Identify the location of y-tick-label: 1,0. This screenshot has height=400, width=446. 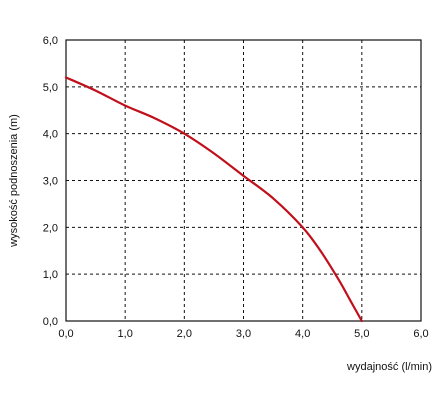
(50, 275).